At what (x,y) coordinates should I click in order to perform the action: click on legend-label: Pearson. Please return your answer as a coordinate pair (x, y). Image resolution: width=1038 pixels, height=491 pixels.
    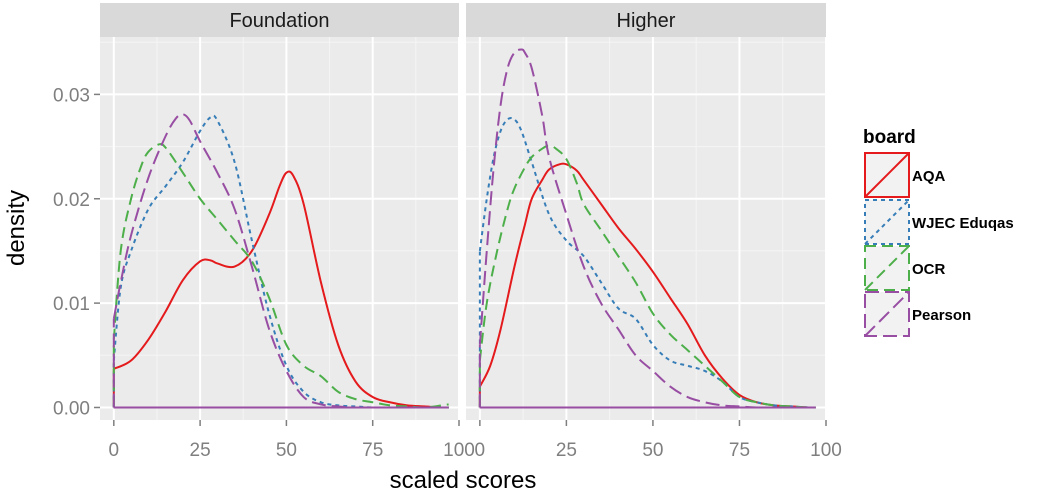
    Looking at the image, I should click on (941, 315).